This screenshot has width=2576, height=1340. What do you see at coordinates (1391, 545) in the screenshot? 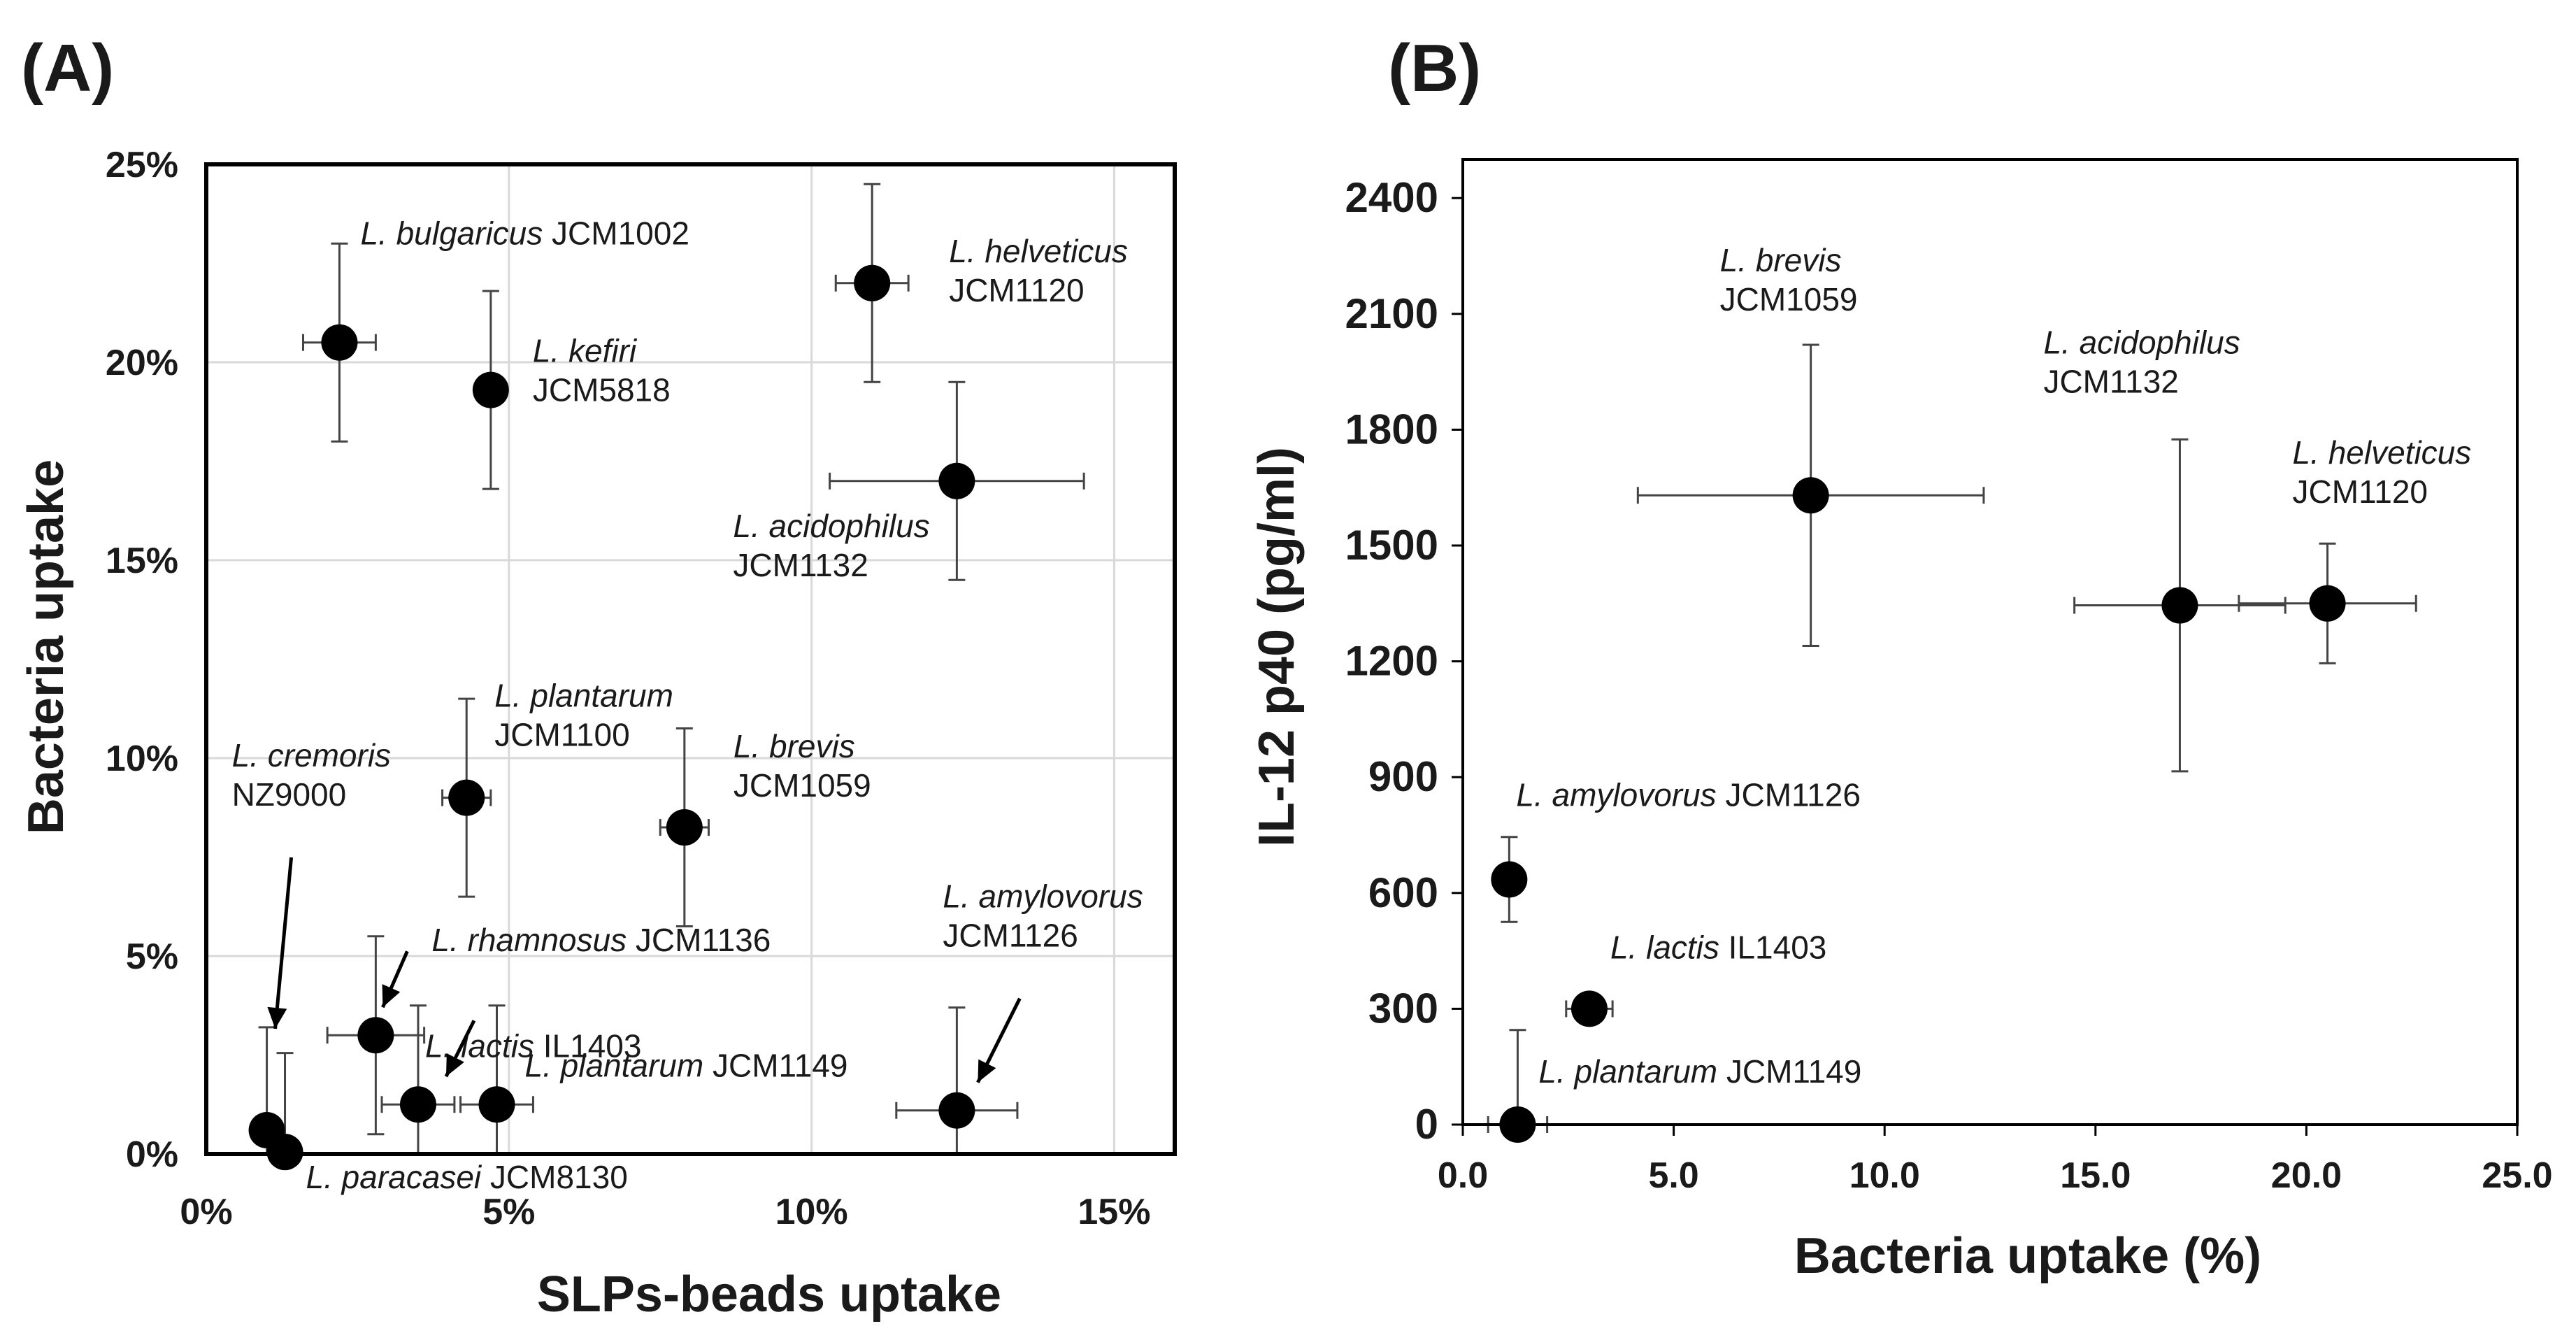
I see `y-tick-label: 1500` at bounding box center [1391, 545].